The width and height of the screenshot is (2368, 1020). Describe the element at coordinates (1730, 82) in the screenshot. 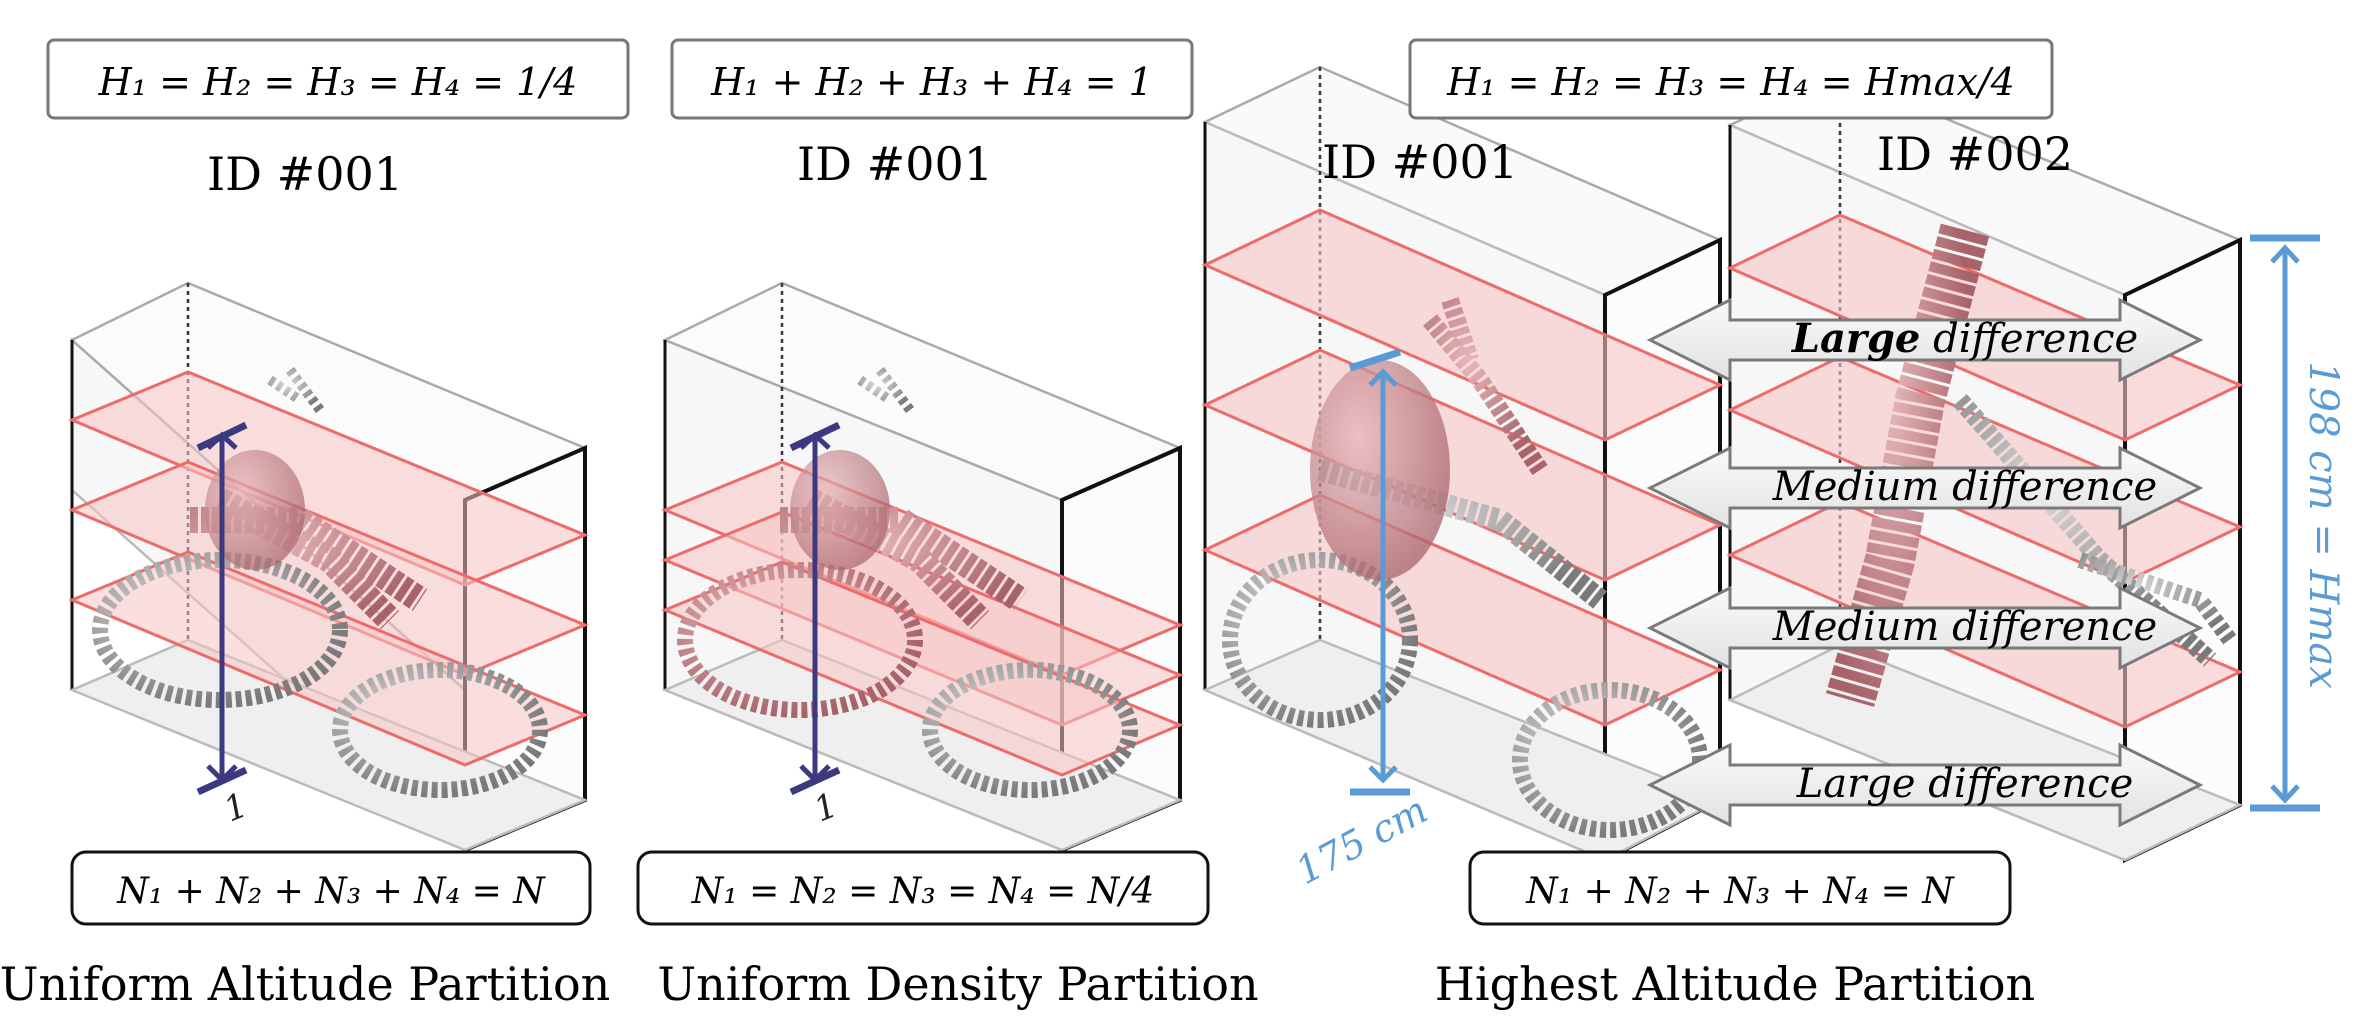

I see `formula-top-3: H₁ = H₂ = H₃ = H₄ = Hmax/4` at that location.